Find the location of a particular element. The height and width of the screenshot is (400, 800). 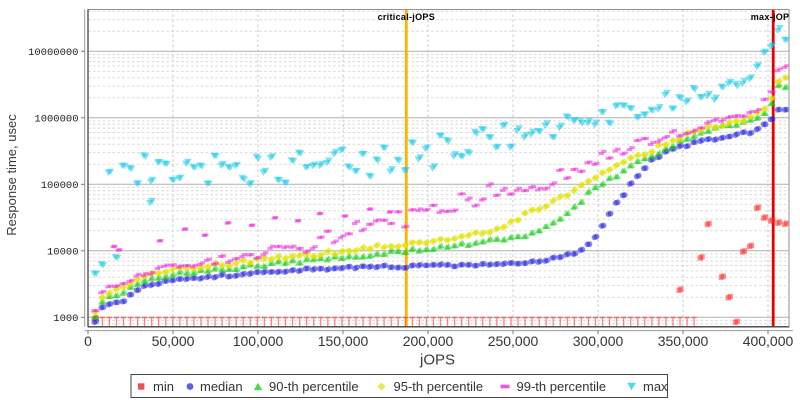

svg-text: 10000 is located at coordinates (63, 253).